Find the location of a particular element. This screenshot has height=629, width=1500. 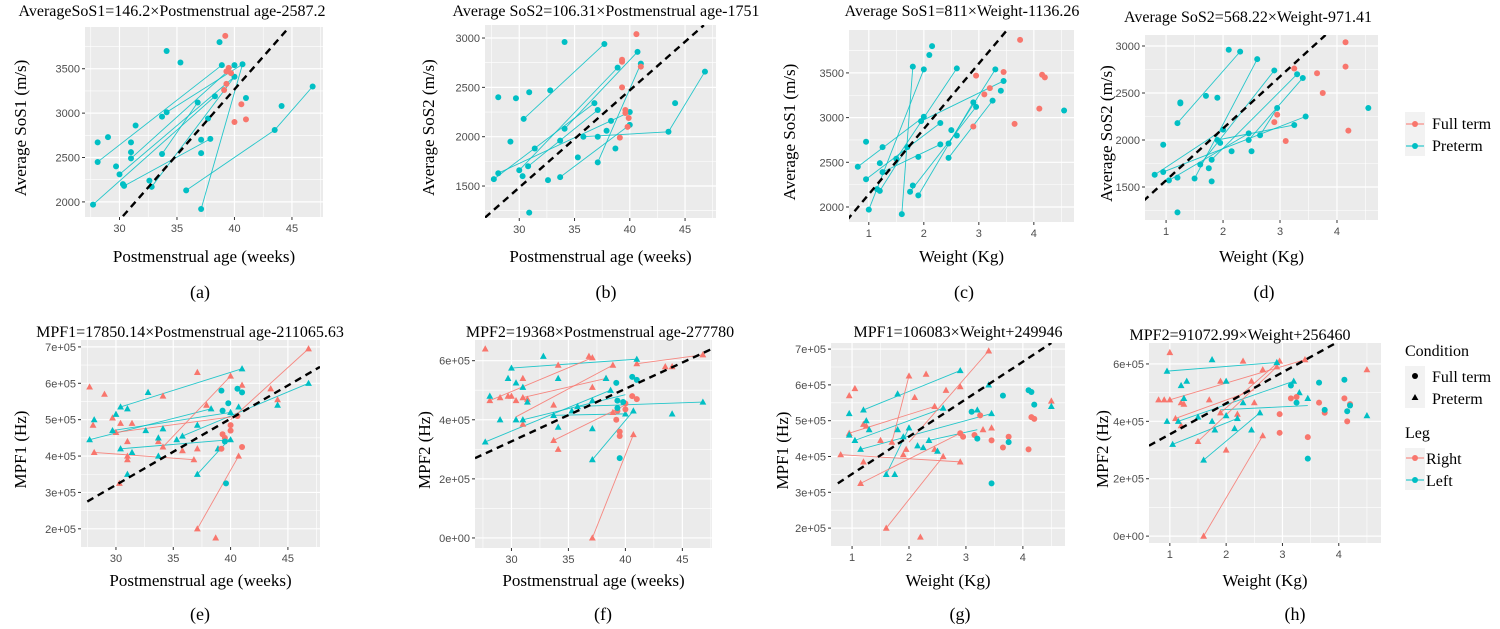

x-tick-label: 40 is located at coordinates (234, 229).